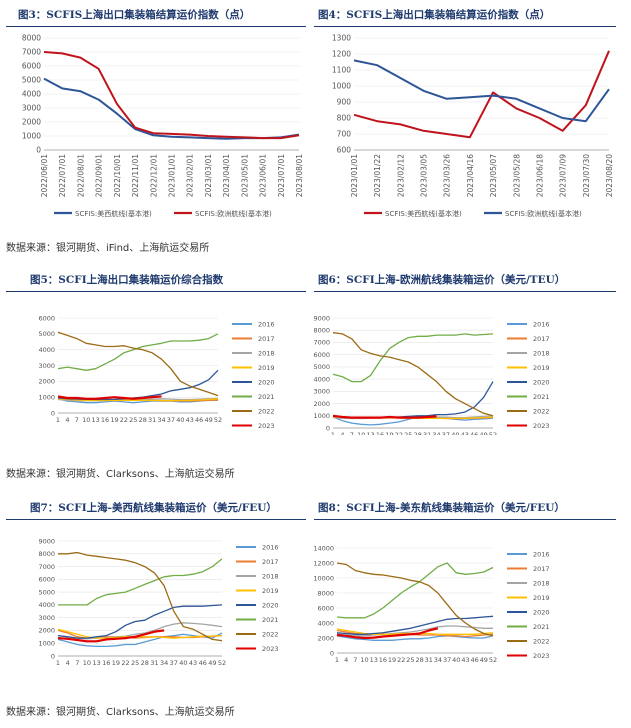 This screenshot has height=728, width=631. Describe the element at coordinates (46, 592) in the screenshot. I see `y-tick-label: 5000` at that location.